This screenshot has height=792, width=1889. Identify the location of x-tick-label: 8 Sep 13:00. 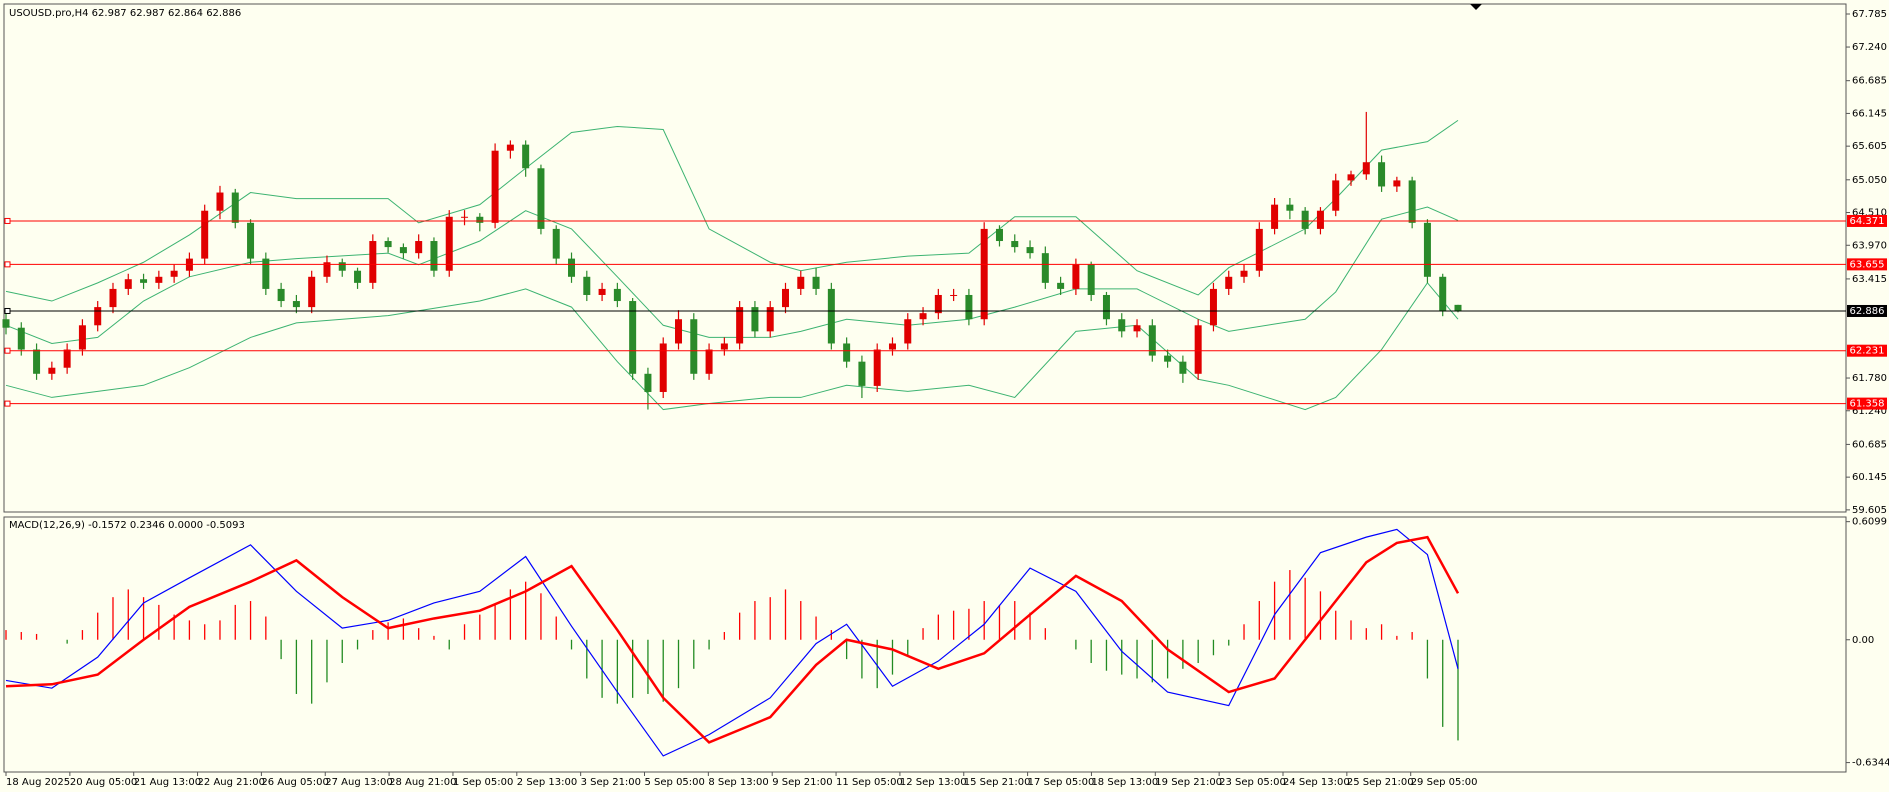
(738, 782).